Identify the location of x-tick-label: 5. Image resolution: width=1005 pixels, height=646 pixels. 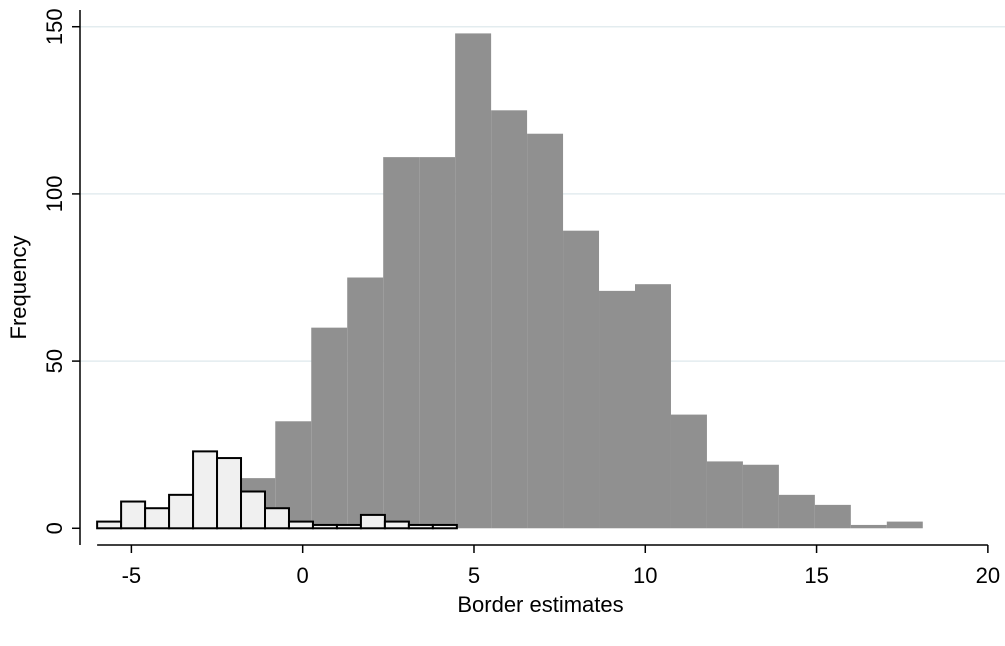
(474, 575).